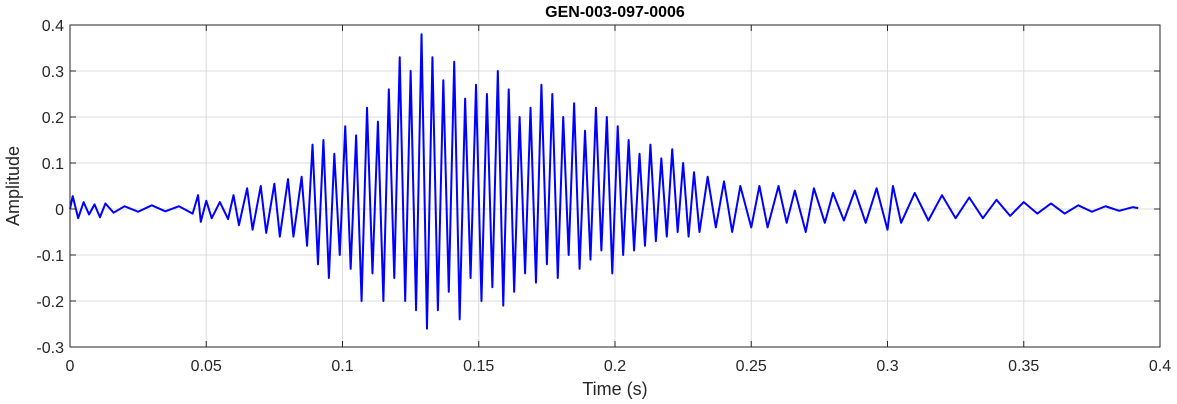 Image resolution: width=1177 pixels, height=404 pixels. What do you see at coordinates (70, 366) in the screenshot?
I see `x-tick-label: 0` at bounding box center [70, 366].